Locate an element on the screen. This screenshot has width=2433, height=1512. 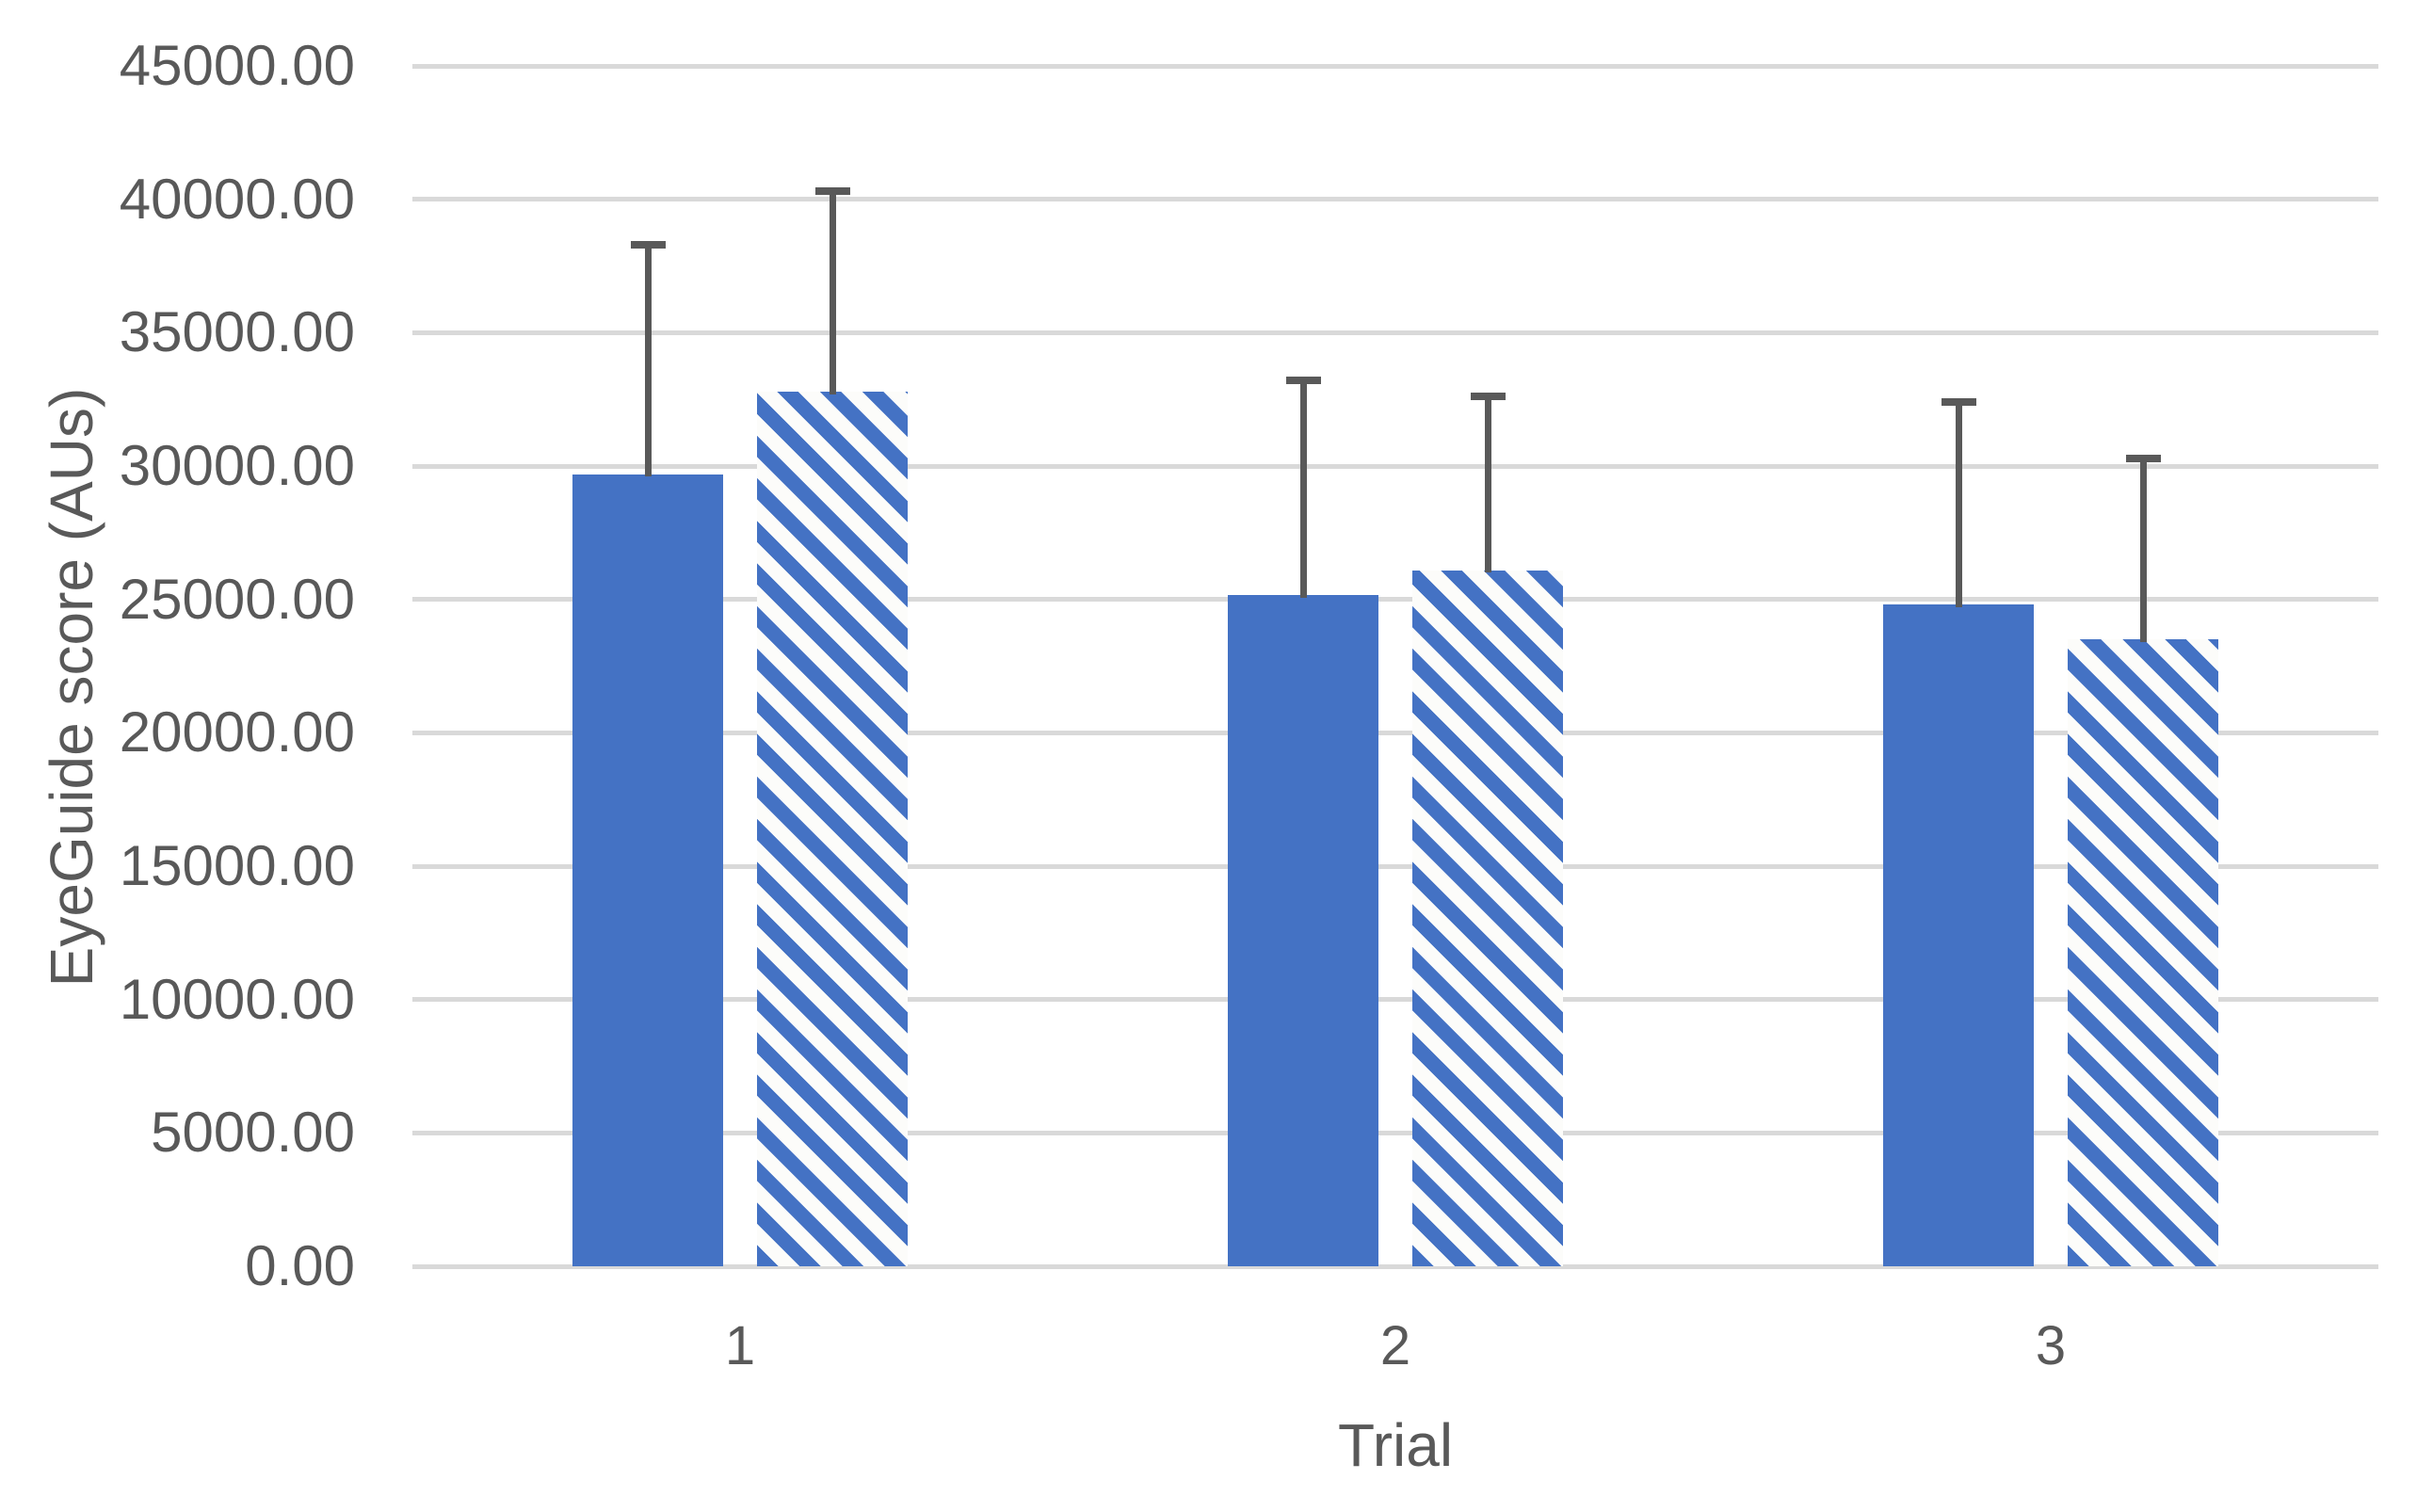
y-tick-label: 20000.00 is located at coordinates (237, 732).